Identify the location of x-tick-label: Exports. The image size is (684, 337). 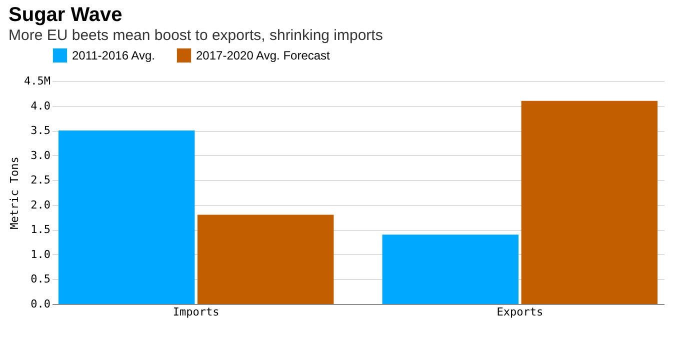
(520, 312).